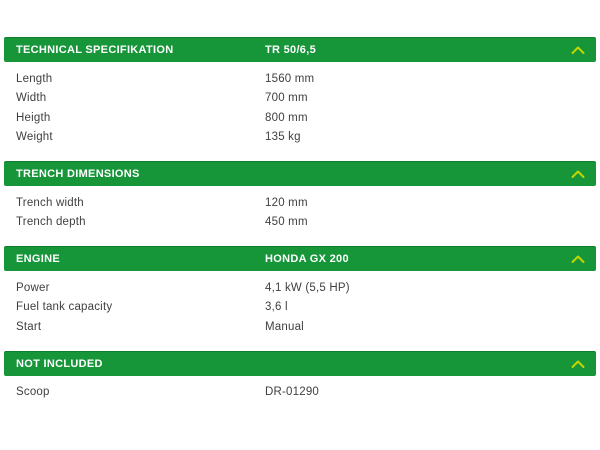  I want to click on spec-row: Weight 135 kg, so click(300, 138).